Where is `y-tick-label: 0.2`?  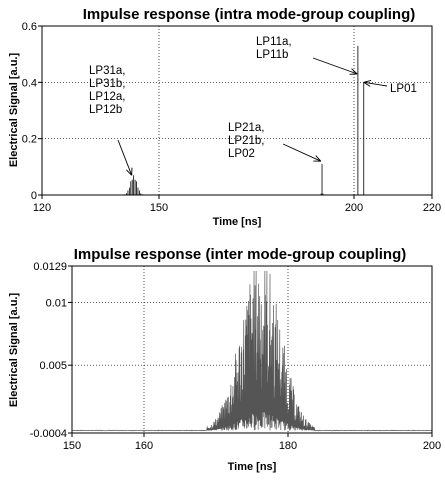 y-tick-label: 0.2 is located at coordinates (29, 140).